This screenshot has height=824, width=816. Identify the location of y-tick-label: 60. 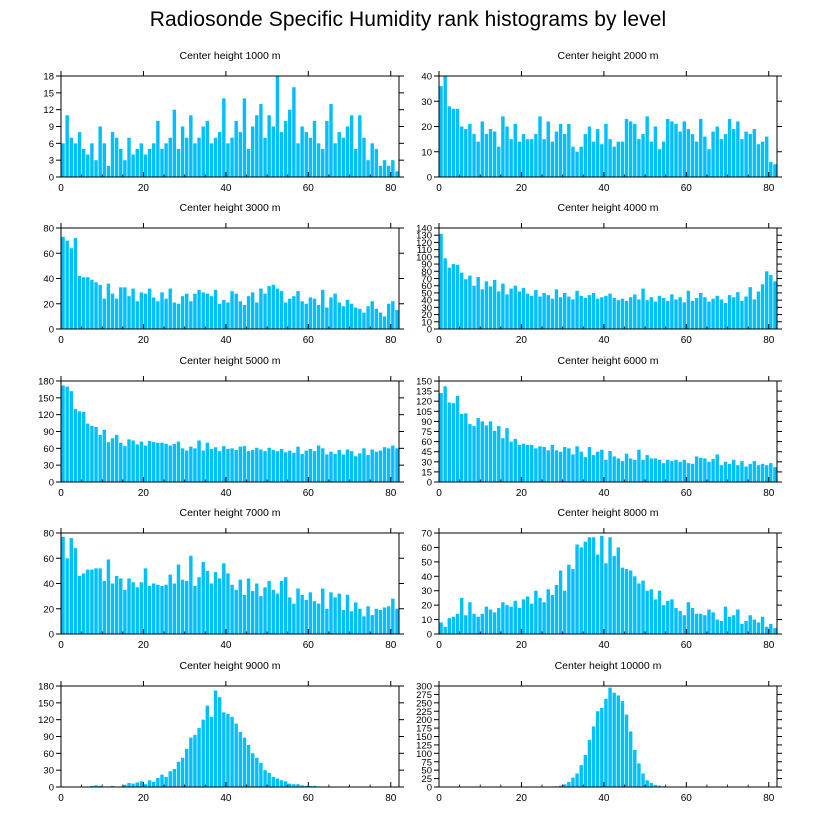
(426, 286).